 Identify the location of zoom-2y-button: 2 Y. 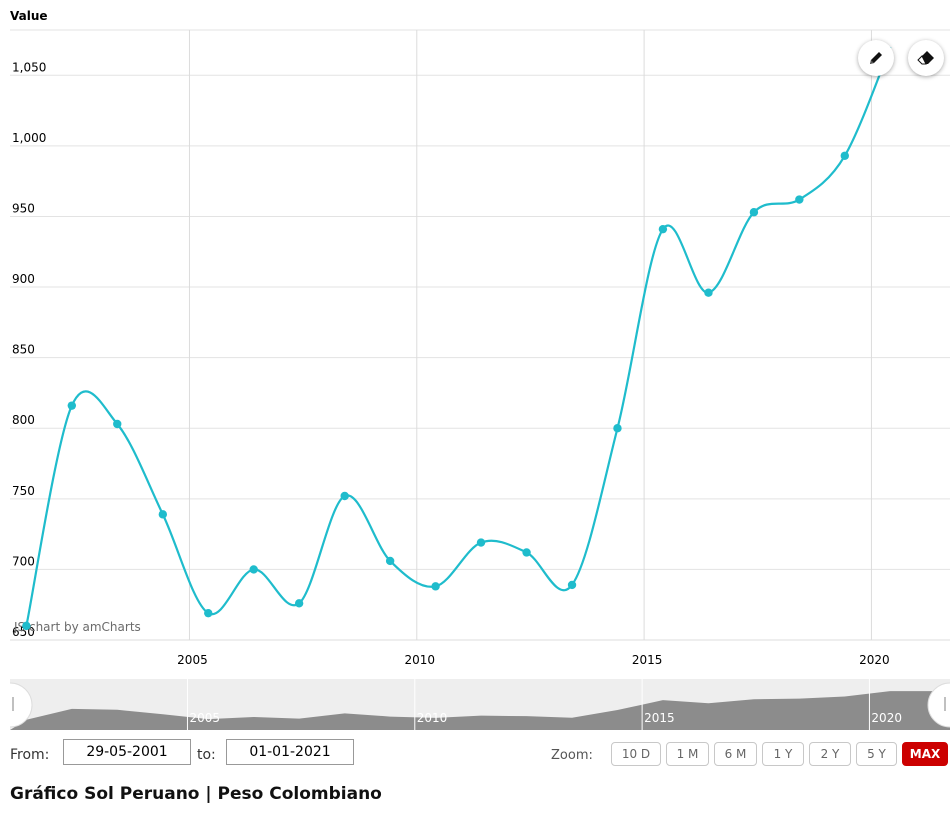
(830, 754).